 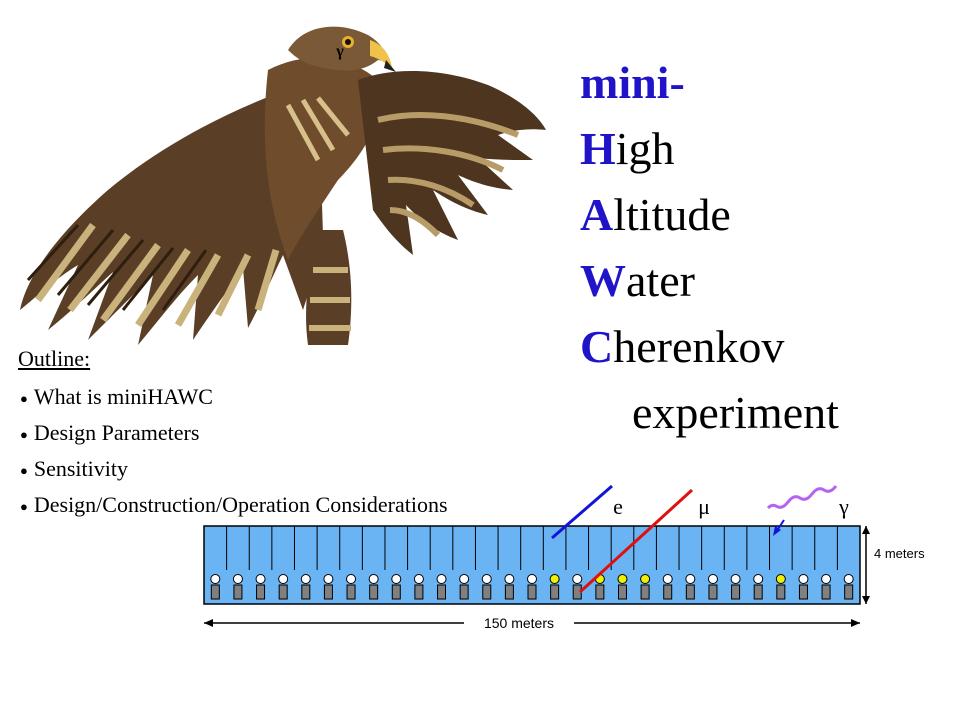 I want to click on outline-item-label: Design Parameters, so click(x=116, y=432).